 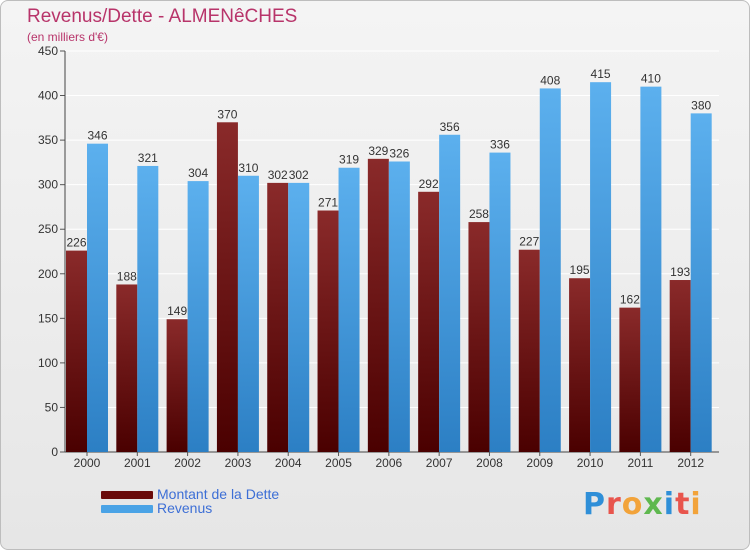 I want to click on data-label: 271, so click(x=328, y=203).